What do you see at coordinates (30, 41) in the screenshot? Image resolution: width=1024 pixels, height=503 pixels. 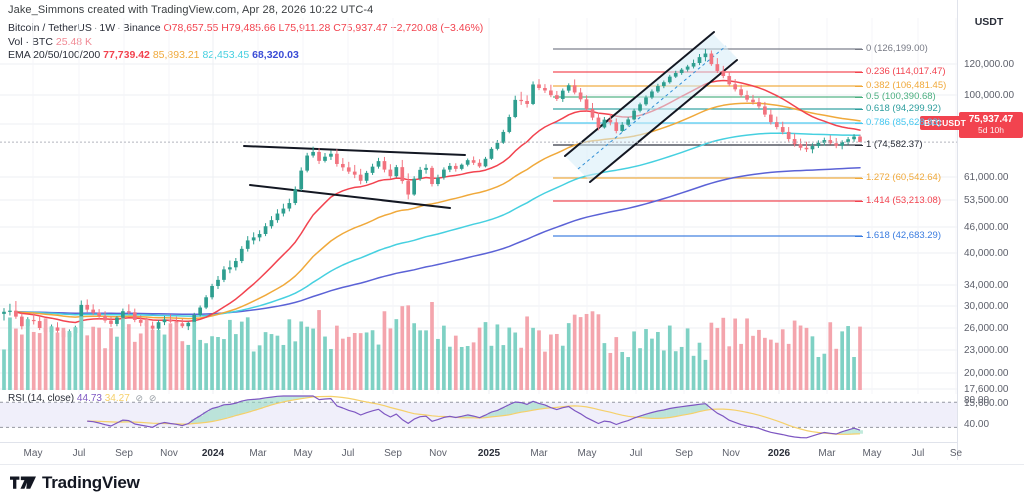 I see `volume-label: Vol · BTC` at bounding box center [30, 41].